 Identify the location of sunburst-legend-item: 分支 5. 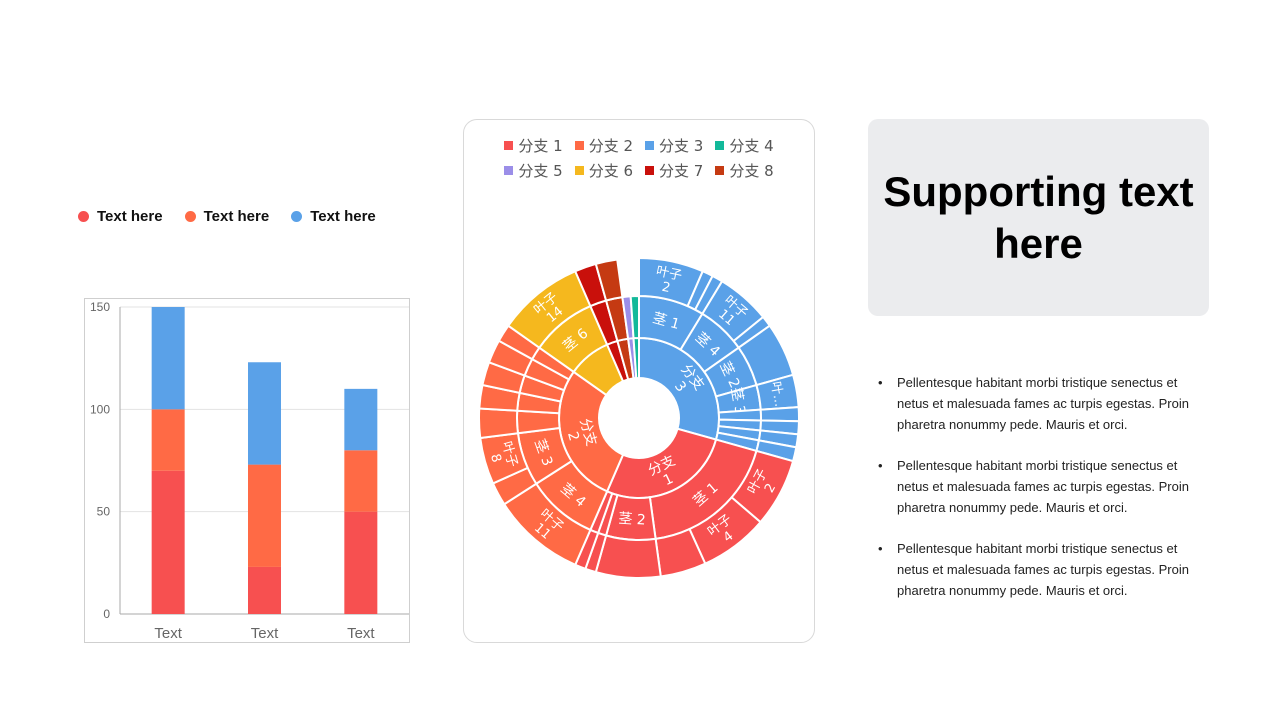
(533, 170).